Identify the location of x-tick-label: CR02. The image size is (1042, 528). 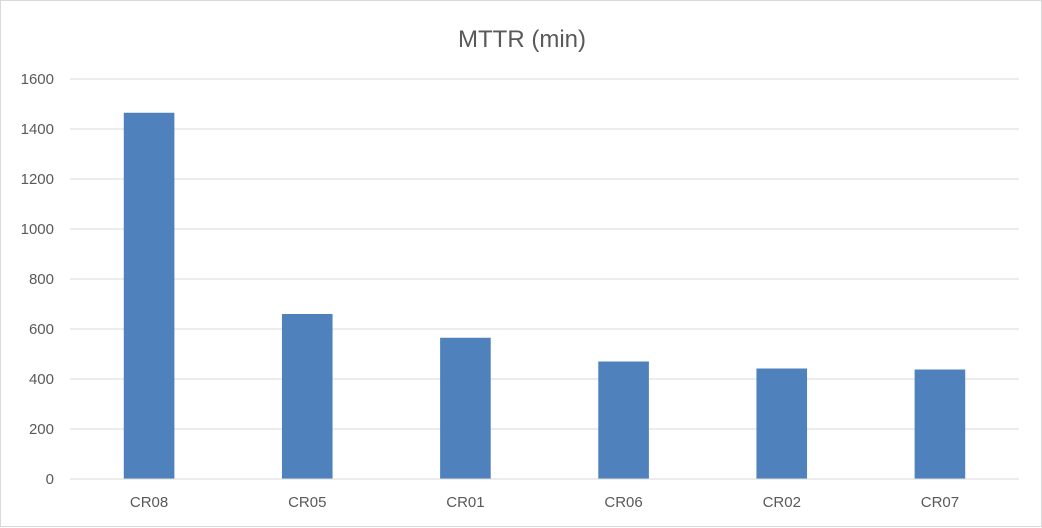
(782, 502).